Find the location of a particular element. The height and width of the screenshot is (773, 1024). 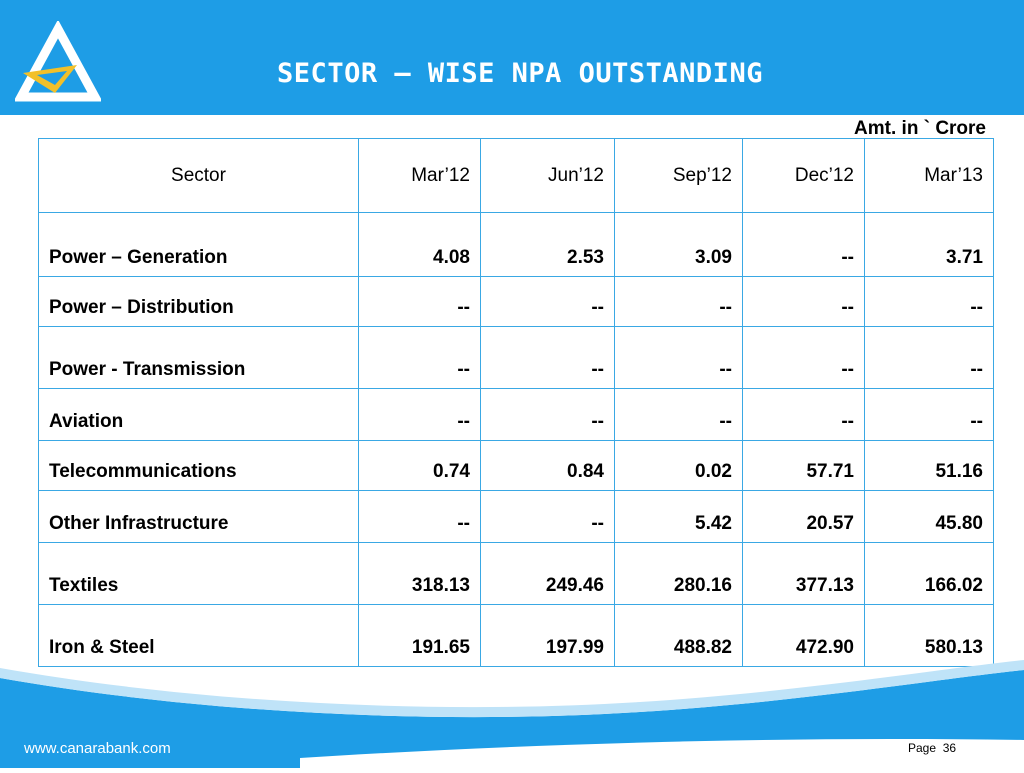

value-cell: 5.42 is located at coordinates (678, 516).